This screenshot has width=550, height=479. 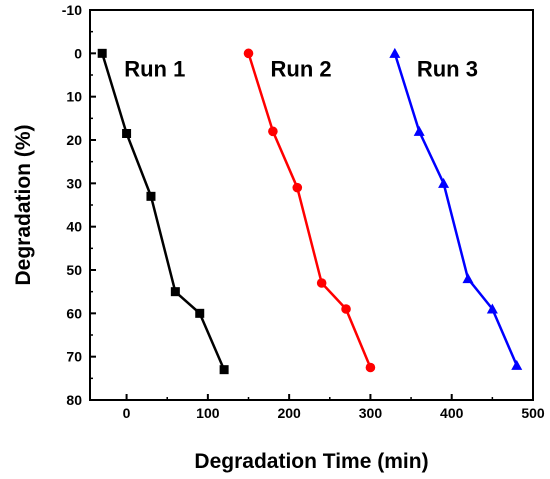 What do you see at coordinates (127, 413) in the screenshot?
I see `x-tick-label: 0` at bounding box center [127, 413].